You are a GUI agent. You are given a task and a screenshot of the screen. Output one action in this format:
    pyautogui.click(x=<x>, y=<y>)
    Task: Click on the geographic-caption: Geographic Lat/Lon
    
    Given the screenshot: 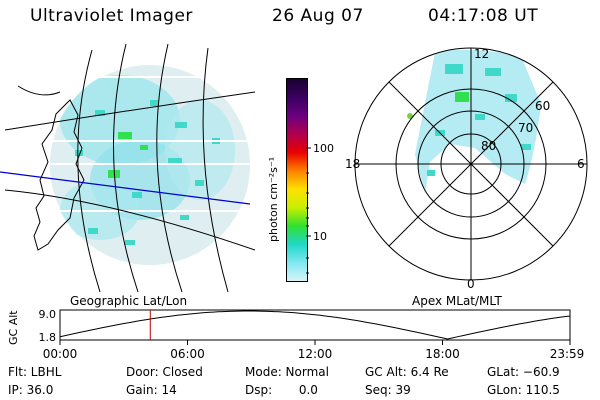 What is the action you would take?
    pyautogui.click(x=129, y=301)
    